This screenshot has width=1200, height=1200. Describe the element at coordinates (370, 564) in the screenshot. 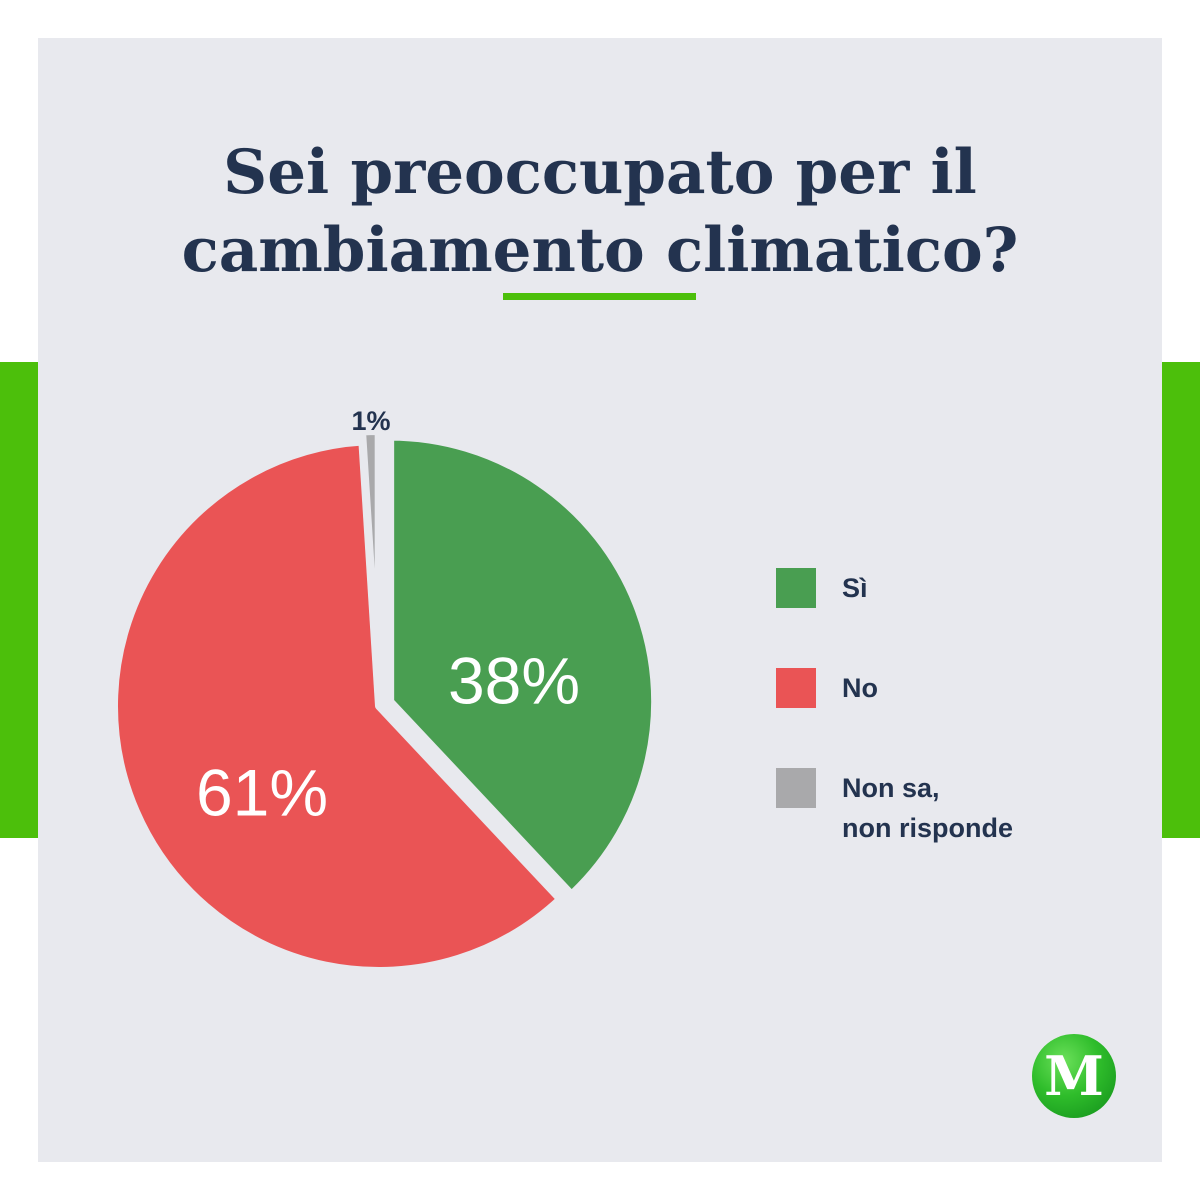

I see `pie-slice-non-sa` at that location.